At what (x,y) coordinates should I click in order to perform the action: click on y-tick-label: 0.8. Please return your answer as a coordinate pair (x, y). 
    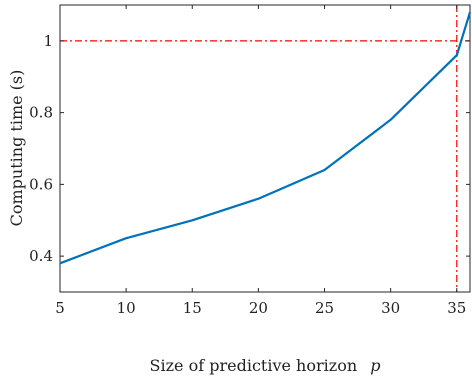
    Looking at the image, I should click on (41, 113).